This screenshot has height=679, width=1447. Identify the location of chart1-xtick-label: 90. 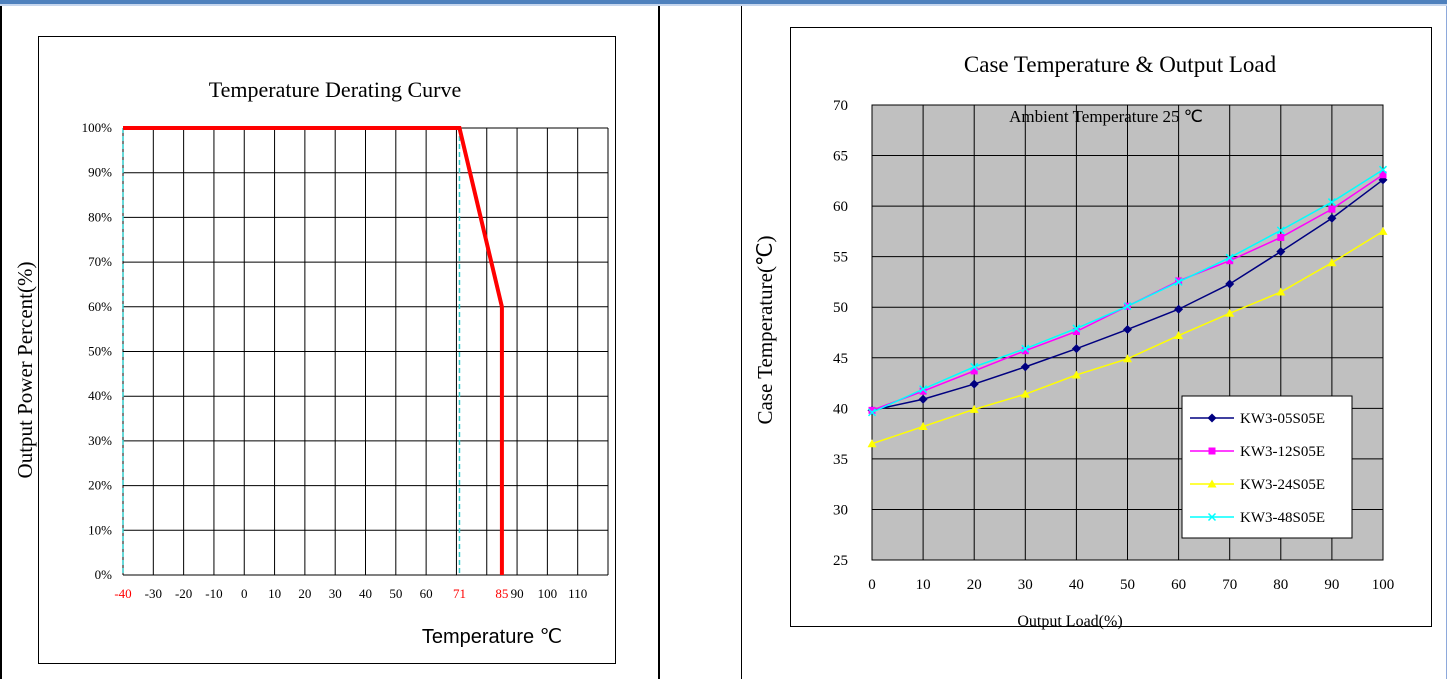
(517, 593).